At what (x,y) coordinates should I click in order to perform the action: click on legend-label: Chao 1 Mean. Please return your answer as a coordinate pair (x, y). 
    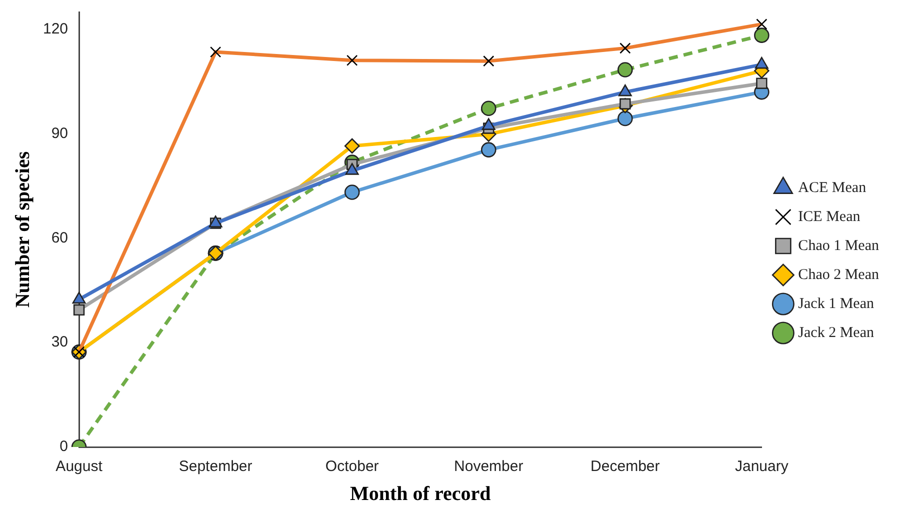
    Looking at the image, I should click on (839, 246).